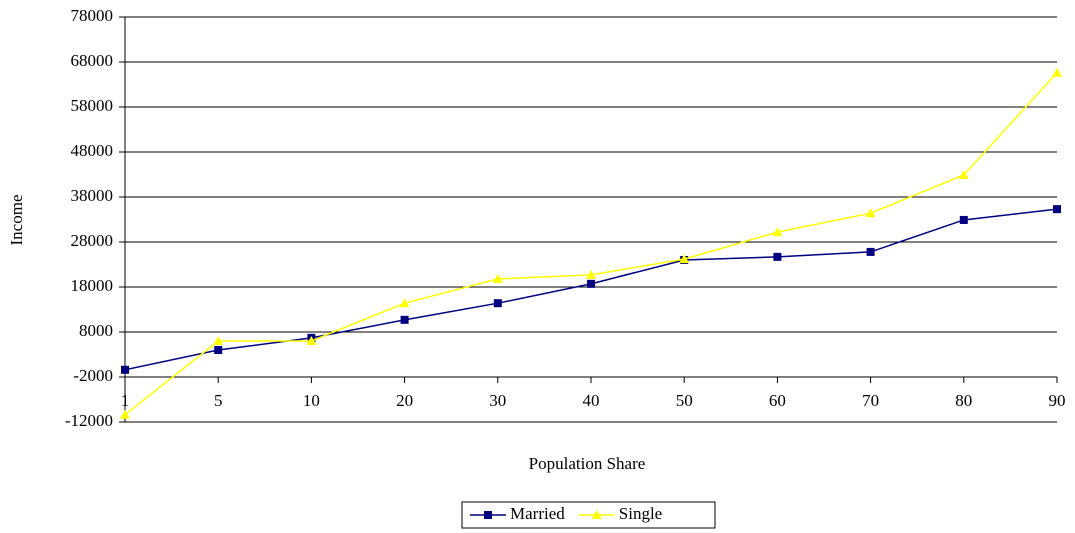  Describe the element at coordinates (640, 513) in the screenshot. I see `legend-label: Single` at that location.